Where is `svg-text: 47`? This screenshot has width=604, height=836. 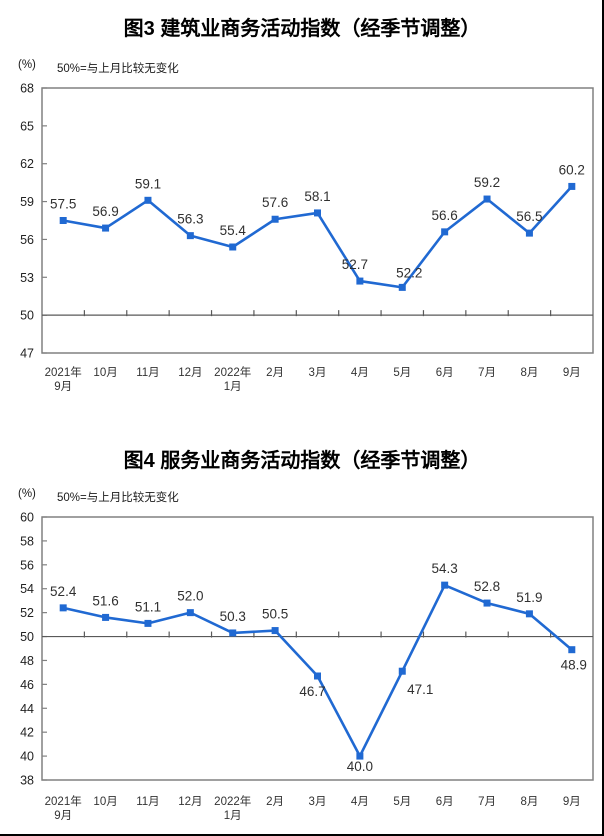
svg-text: 47 is located at coordinates (27, 354).